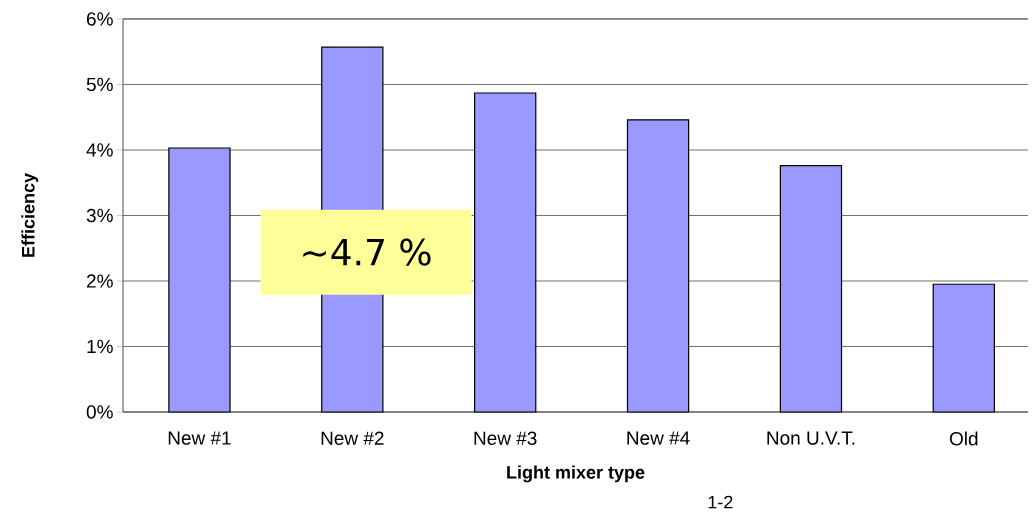 The height and width of the screenshot is (516, 1032). Describe the element at coordinates (99, 215) in the screenshot. I see `y-tick-label: 3%` at that location.